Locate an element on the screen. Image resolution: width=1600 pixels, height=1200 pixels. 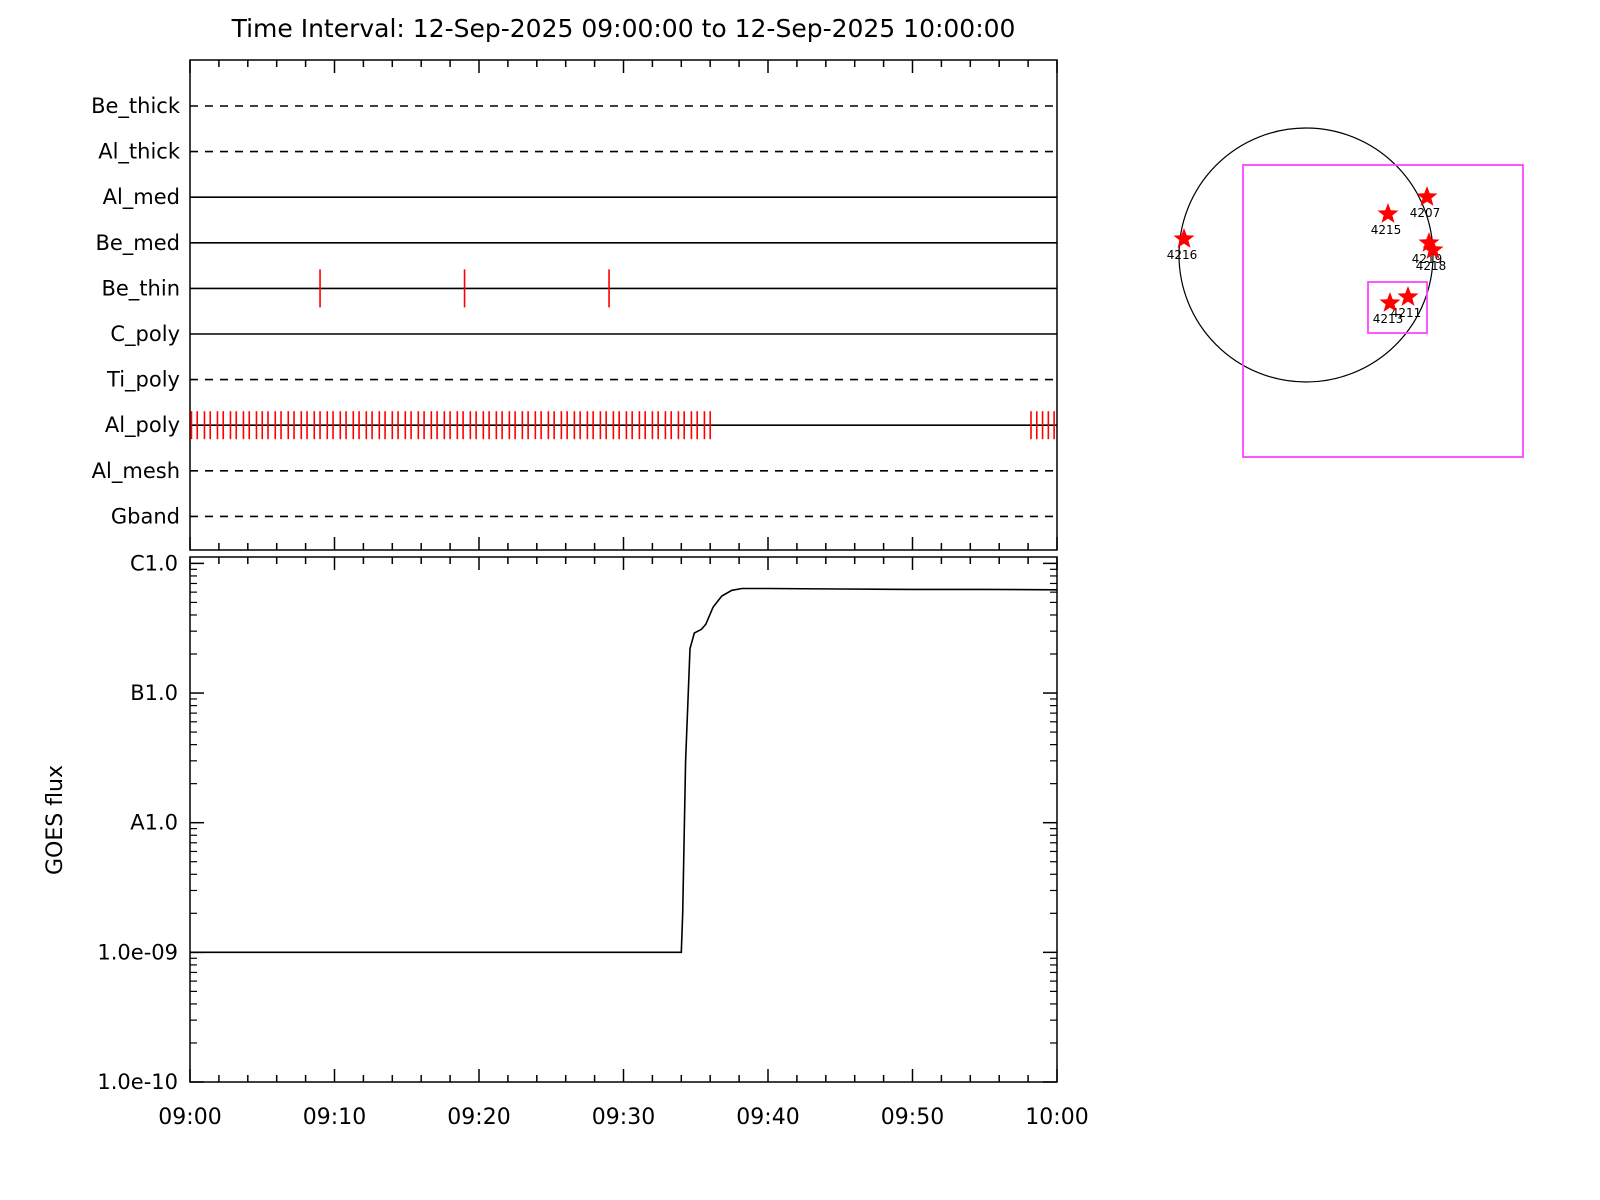
channel-label: Al_poly is located at coordinates (142, 425).